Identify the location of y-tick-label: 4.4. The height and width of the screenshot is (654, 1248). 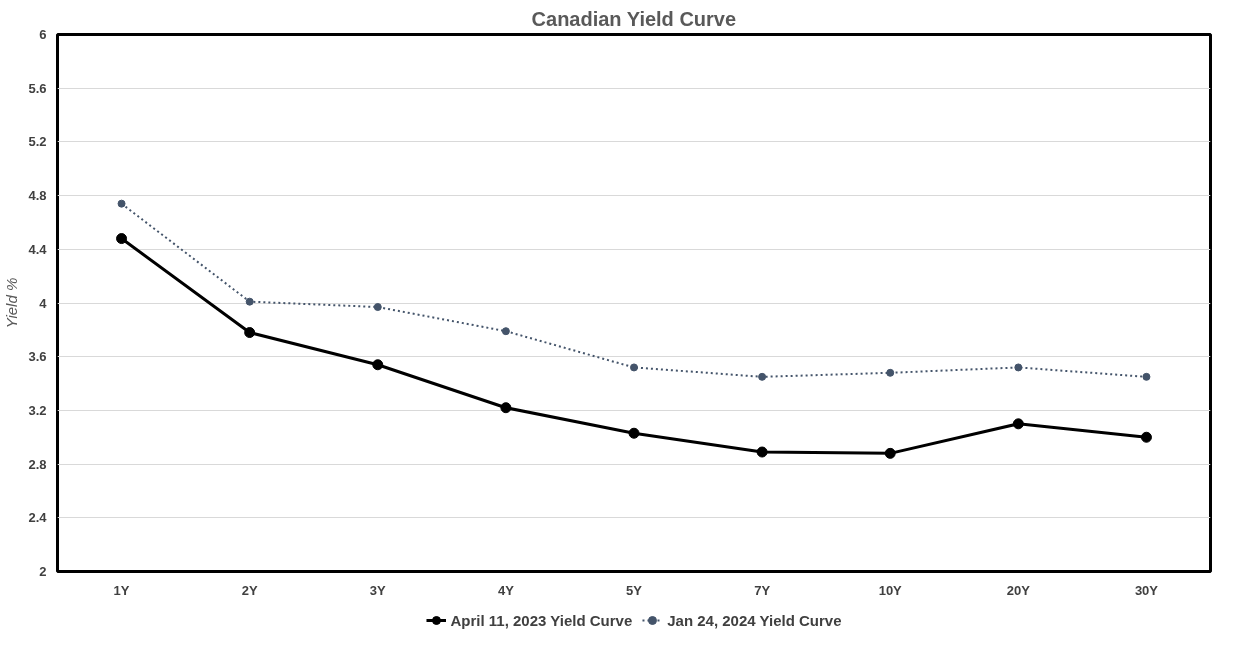
(38, 249).